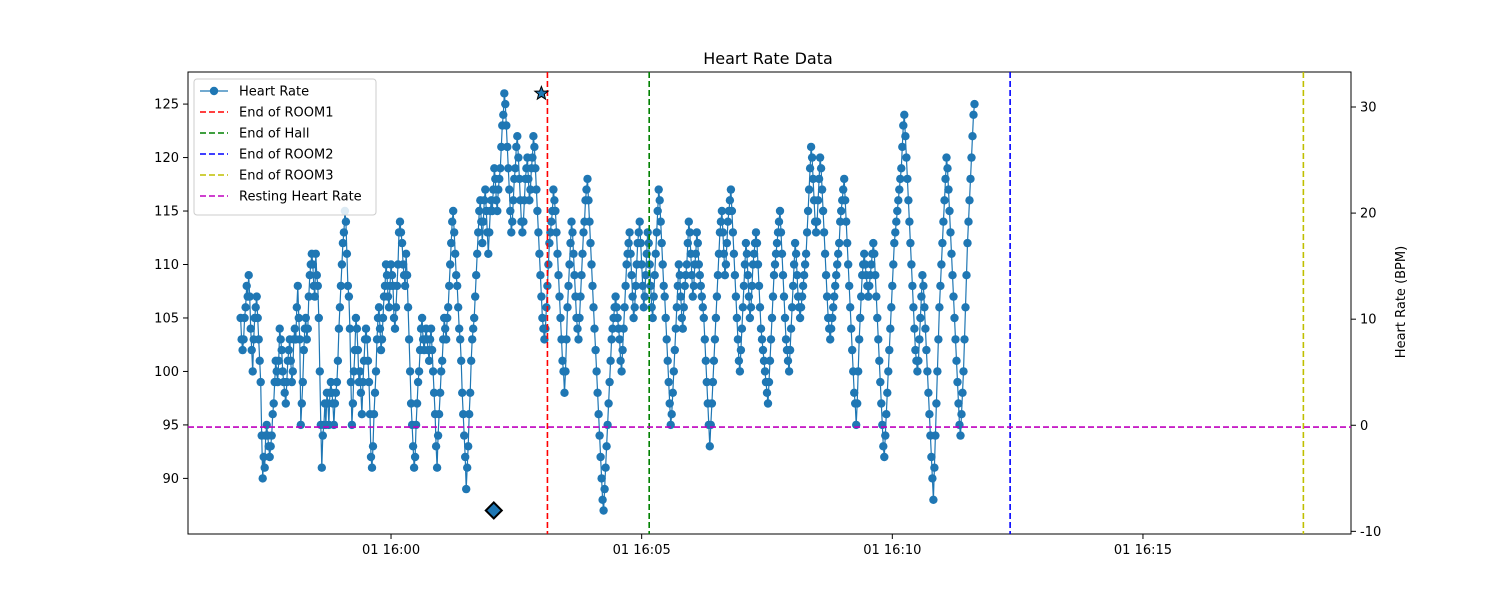 The image size is (1500, 600). I want to click on y-tick-label: 90, so click(170, 479).